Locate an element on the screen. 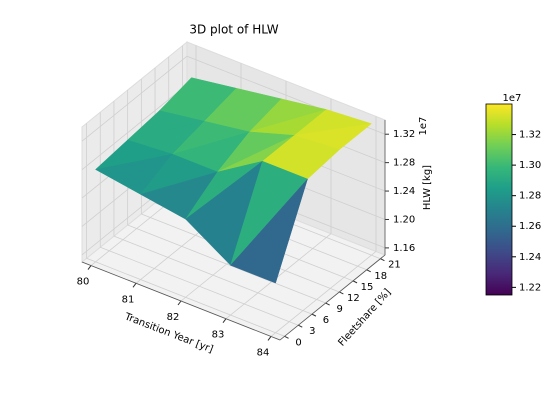 The image size is (559, 401). z-tick-label: 1.24 is located at coordinates (404, 191).